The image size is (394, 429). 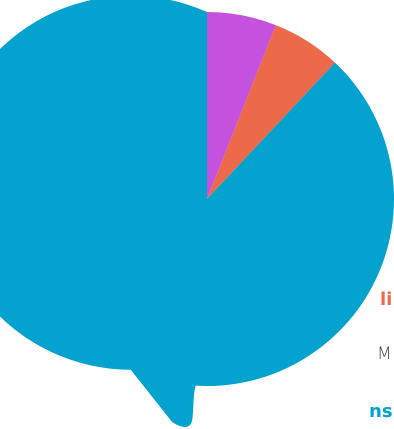 I want to click on slice-value-partial: M €, so click(x=385, y=354).